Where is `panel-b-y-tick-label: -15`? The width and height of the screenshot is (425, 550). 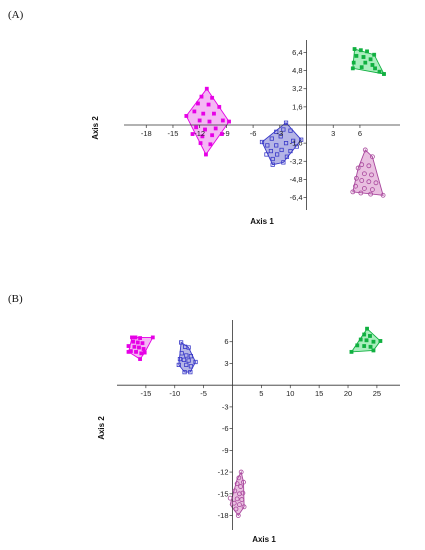 panel-b-y-tick-label: -15 is located at coordinates (223, 493).